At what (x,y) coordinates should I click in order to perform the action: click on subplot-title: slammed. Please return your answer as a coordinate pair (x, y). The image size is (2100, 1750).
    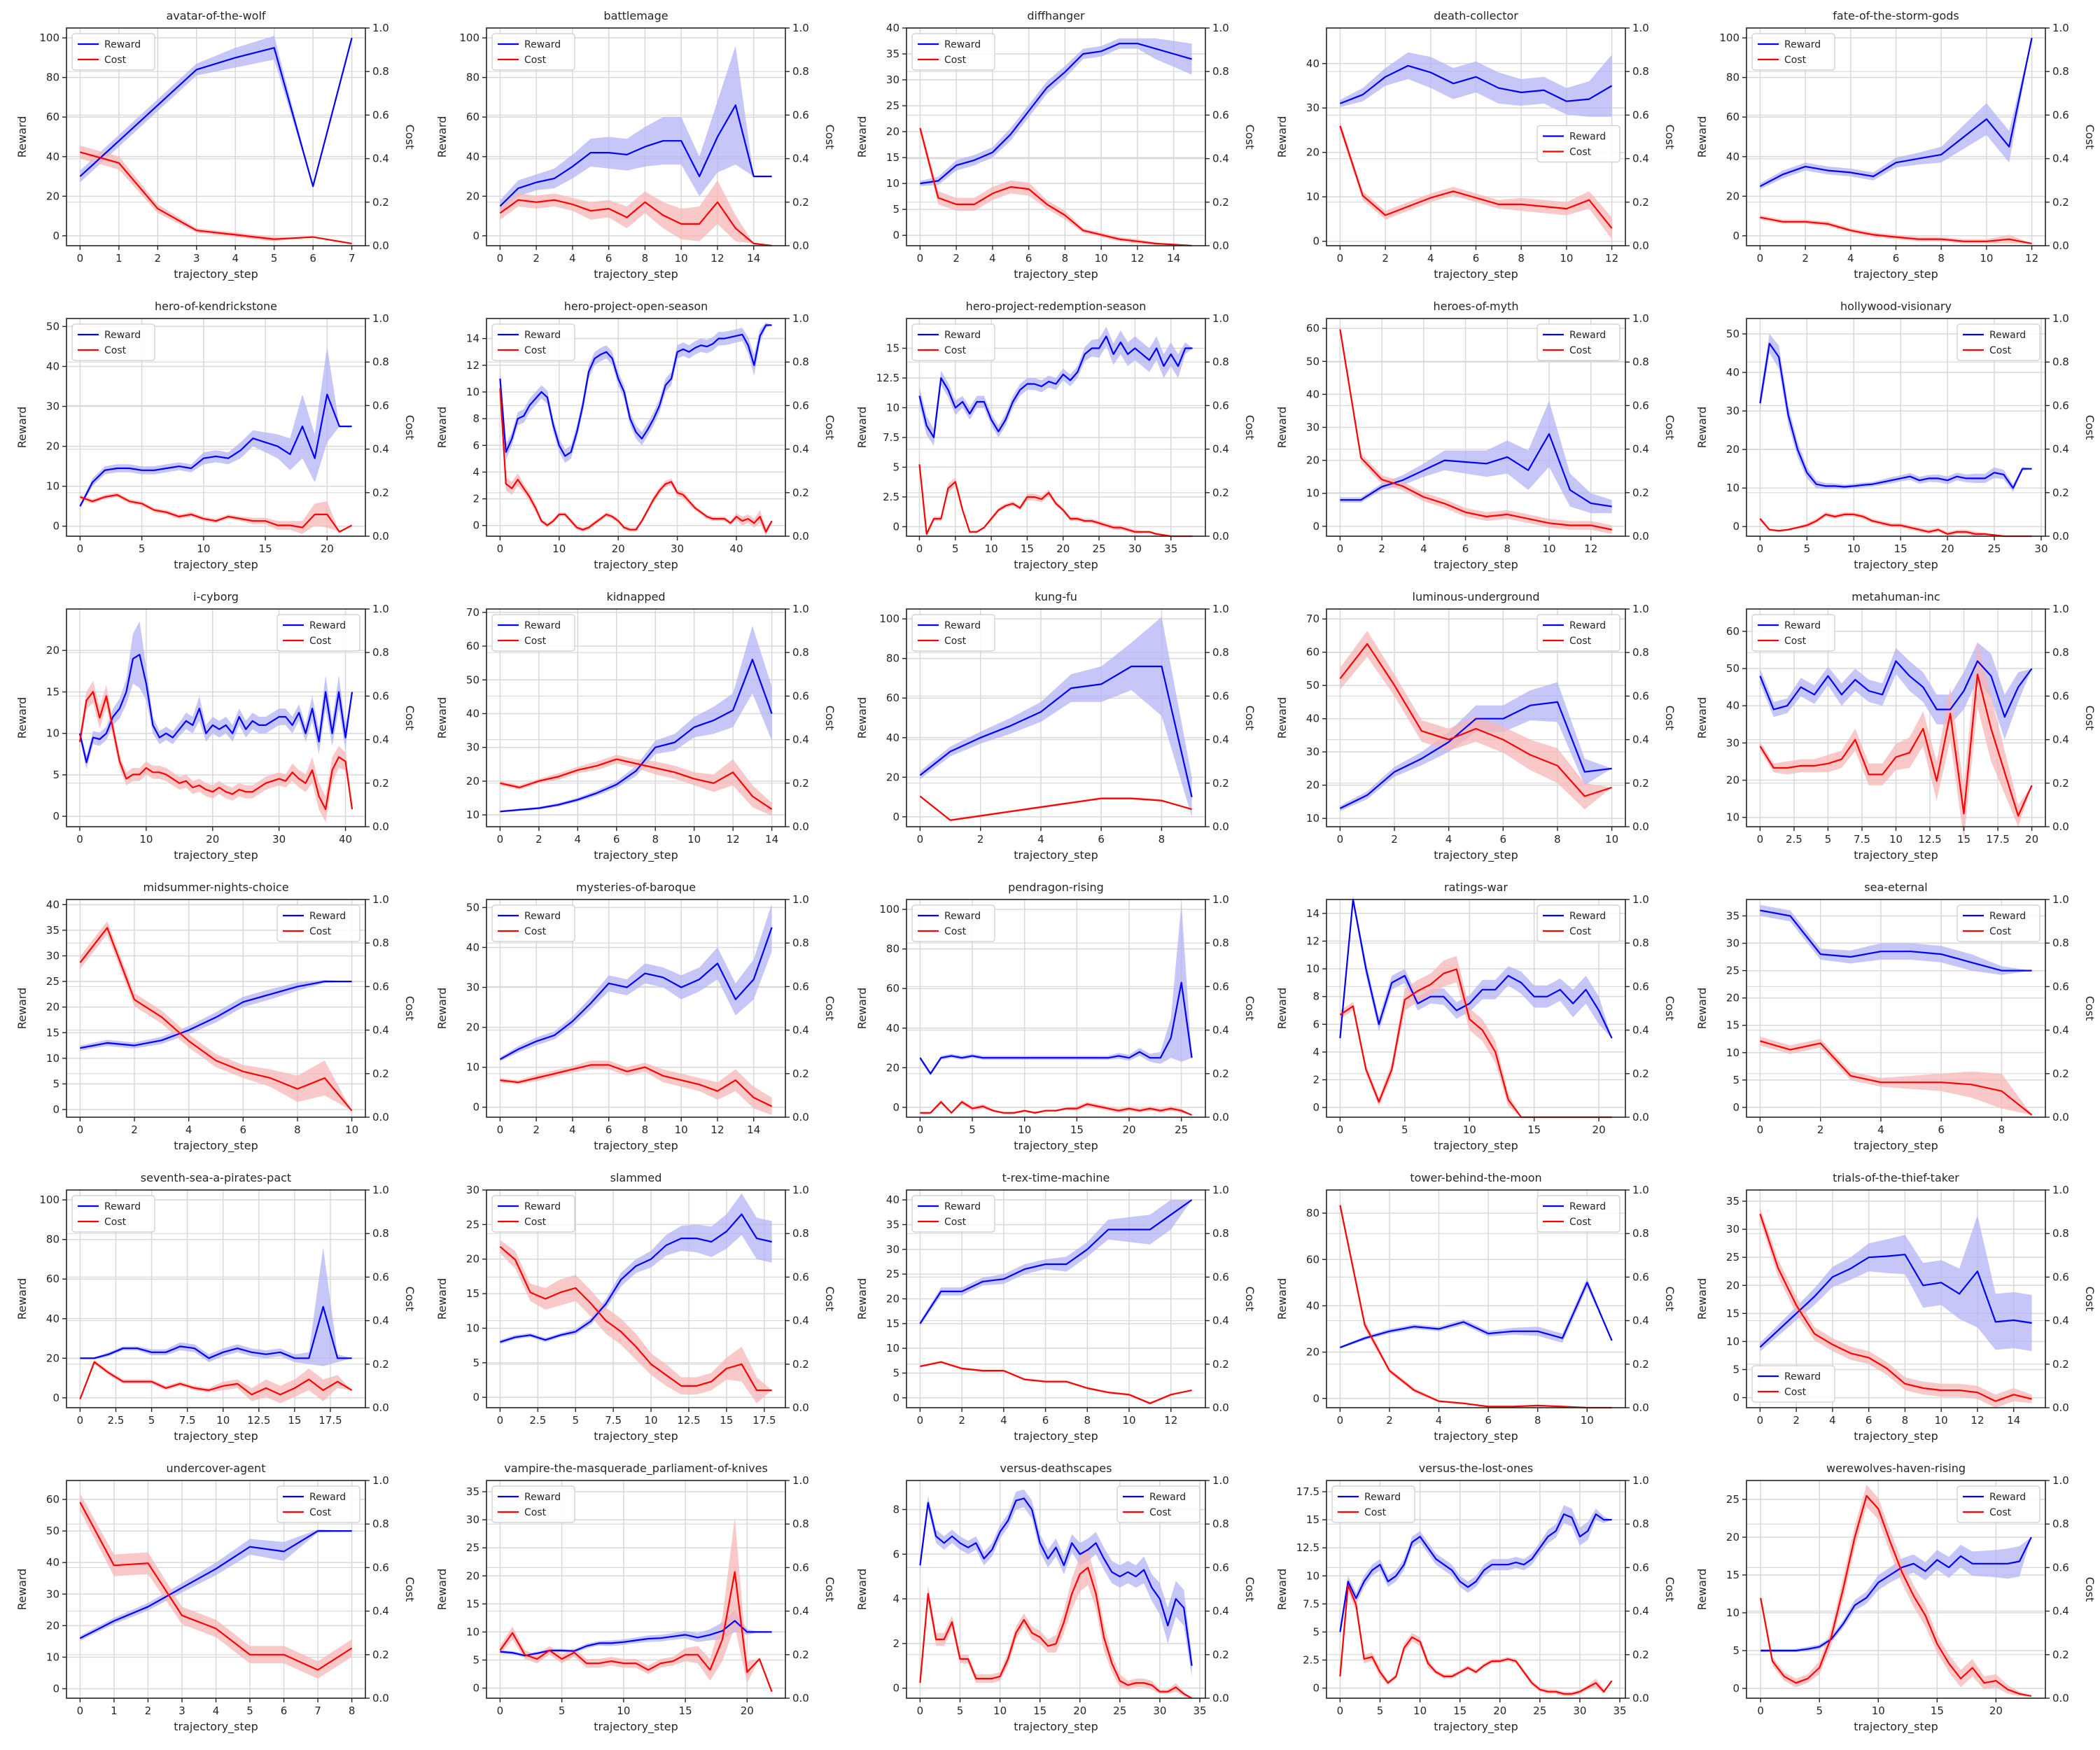
    Looking at the image, I should click on (636, 1177).